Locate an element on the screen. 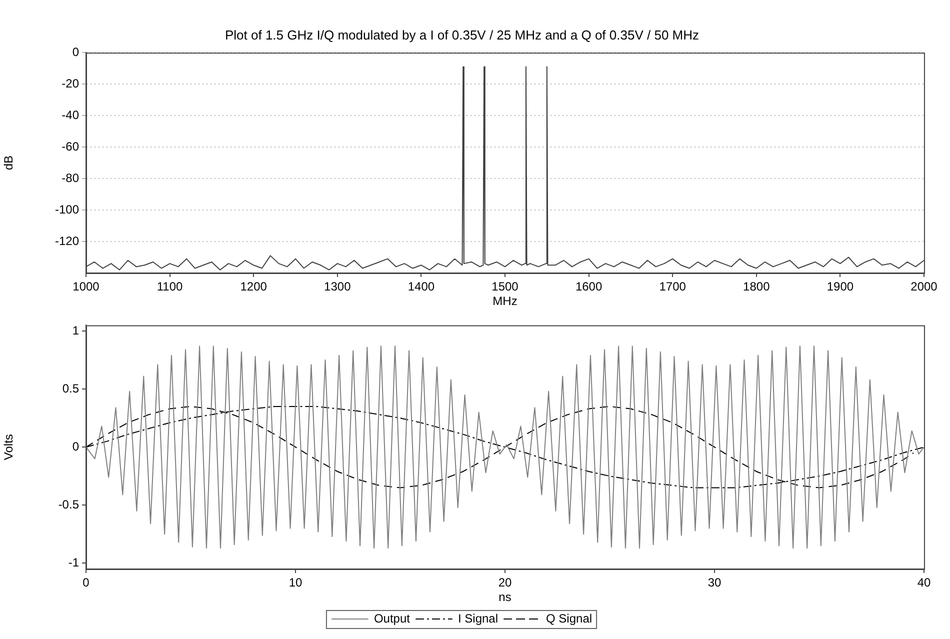 Image resolution: width=950 pixels, height=639 pixels. y-axis-title: Volts is located at coordinates (9, 447).